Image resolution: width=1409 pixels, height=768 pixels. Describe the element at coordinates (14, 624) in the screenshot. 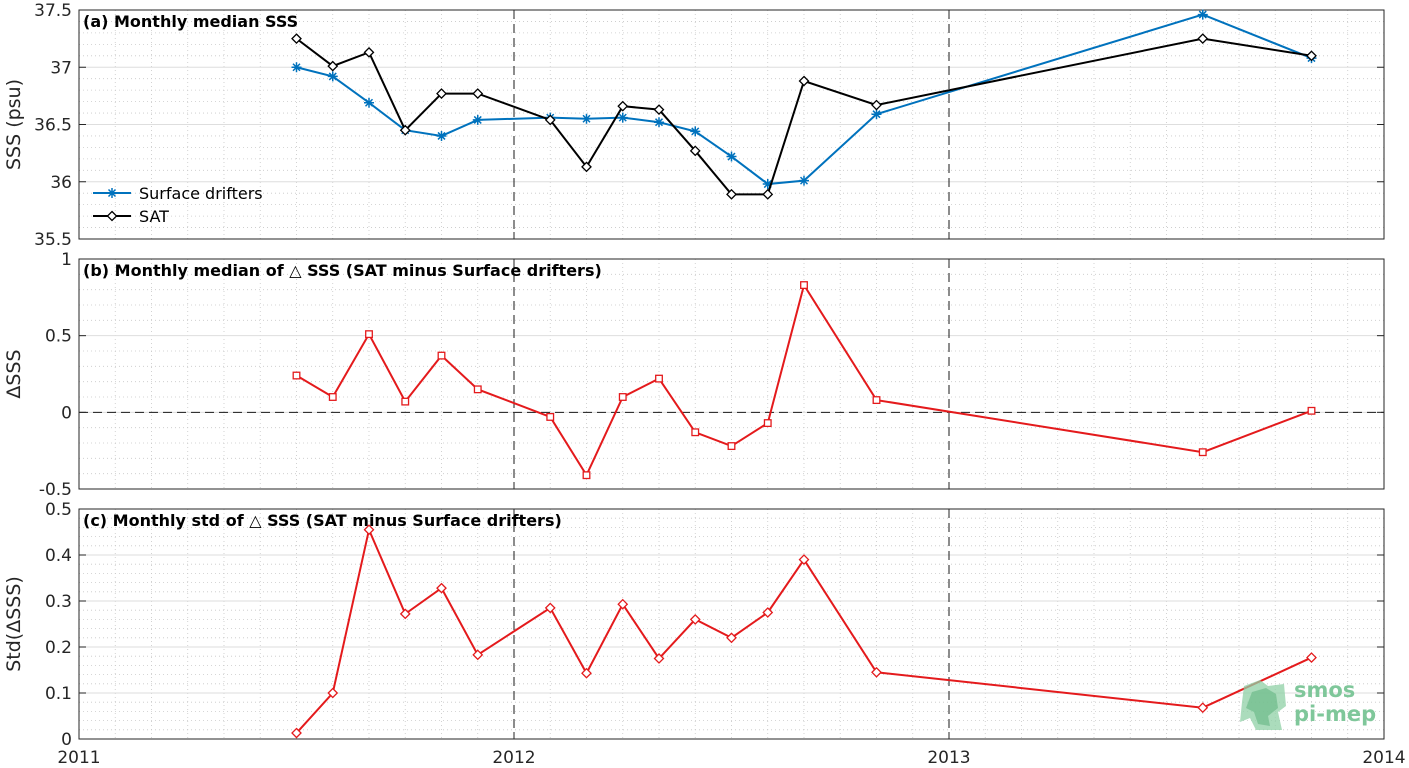

I see `y-axis-label: Std(ΔSSS)` at that location.